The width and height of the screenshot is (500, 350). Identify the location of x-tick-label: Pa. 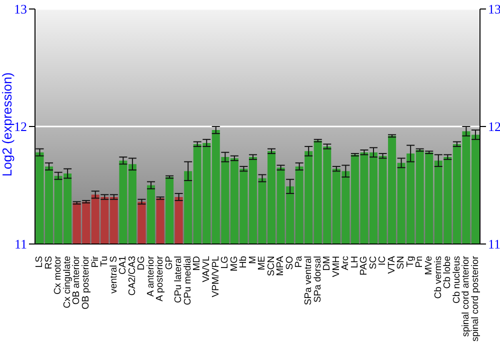
(299, 261).